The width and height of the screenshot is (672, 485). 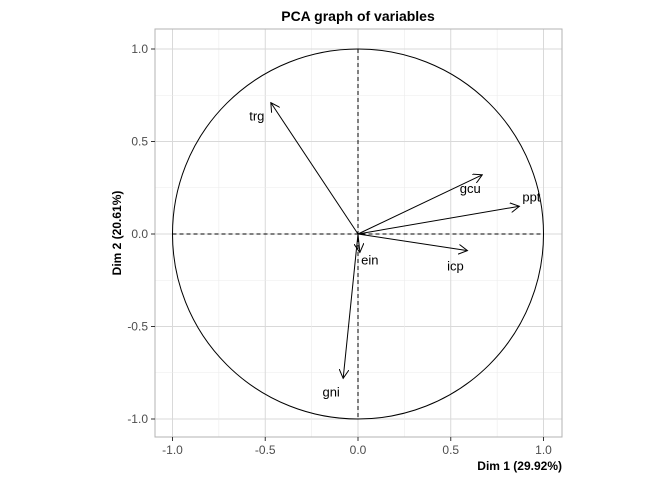 I want to click on y-tick-label: -1.0, so click(x=137, y=419).